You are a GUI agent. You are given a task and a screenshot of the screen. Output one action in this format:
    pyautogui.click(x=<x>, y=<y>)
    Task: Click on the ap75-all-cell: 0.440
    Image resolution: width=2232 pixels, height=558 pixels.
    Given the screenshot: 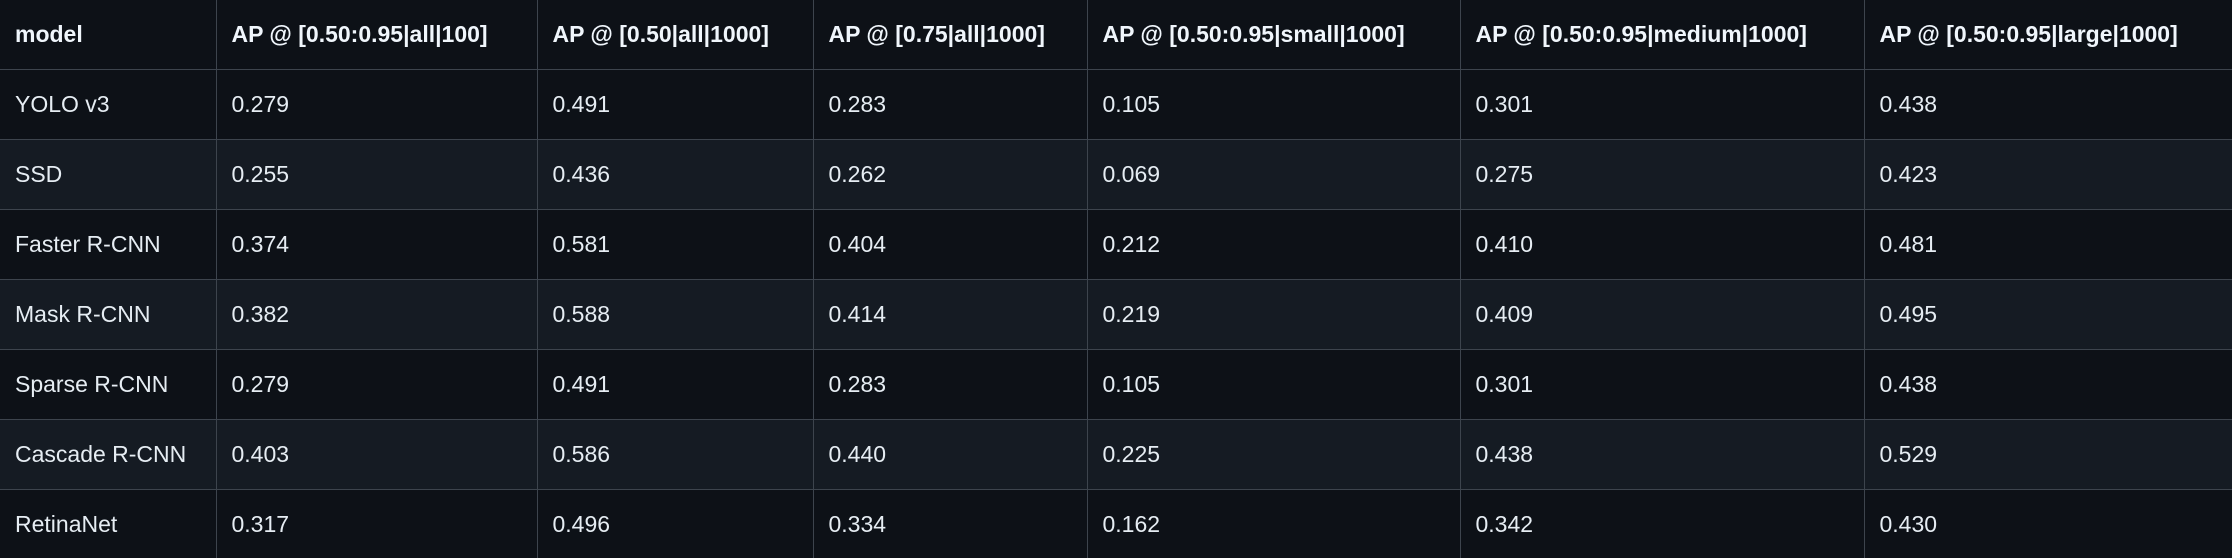 What is the action you would take?
    pyautogui.click(x=950, y=454)
    